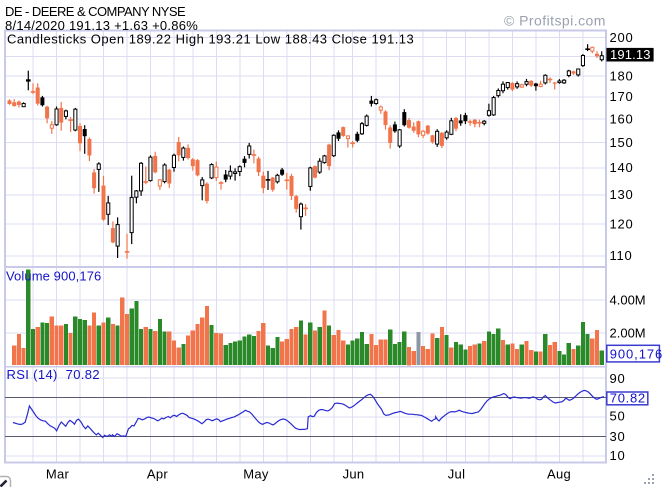 The height and width of the screenshot is (492, 664). What do you see at coordinates (53, 276) in the screenshot?
I see `svg-text: Volume 900,176` at bounding box center [53, 276].